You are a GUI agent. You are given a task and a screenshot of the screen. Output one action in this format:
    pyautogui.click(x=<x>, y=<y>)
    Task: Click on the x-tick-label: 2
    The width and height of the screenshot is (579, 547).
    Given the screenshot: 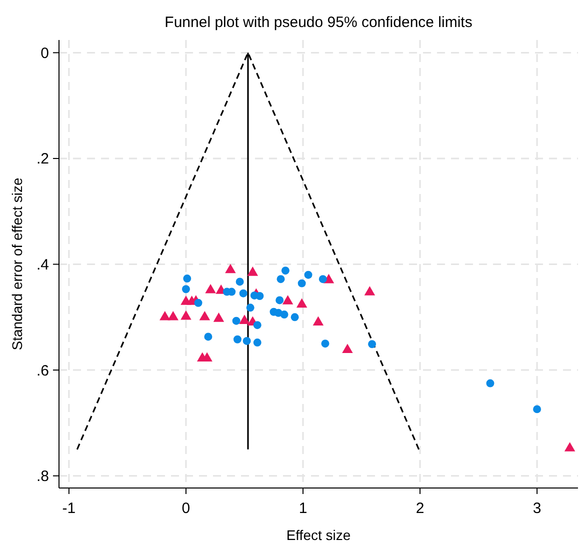 What is the action you would take?
    pyautogui.click(x=420, y=508)
    